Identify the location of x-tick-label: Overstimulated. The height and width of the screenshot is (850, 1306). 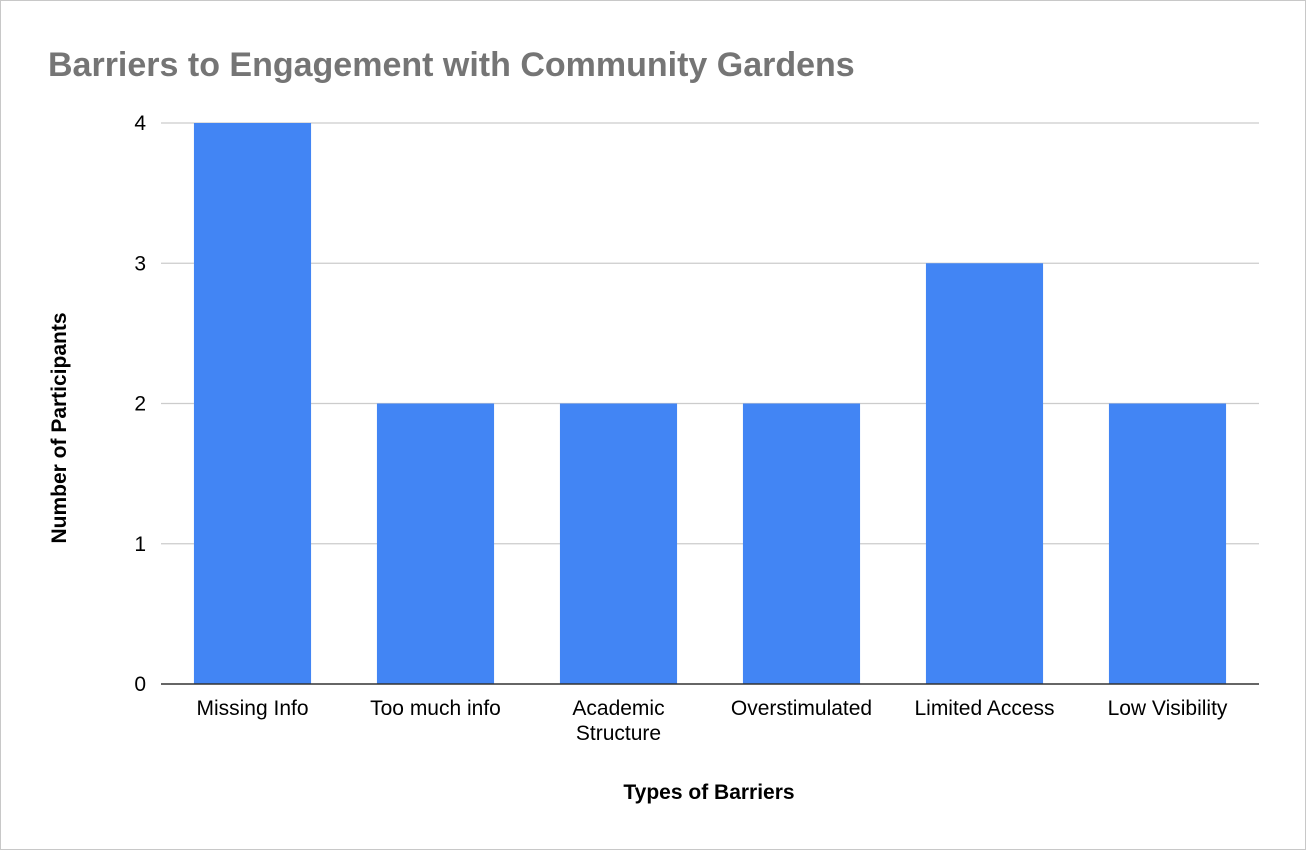
(801, 708).